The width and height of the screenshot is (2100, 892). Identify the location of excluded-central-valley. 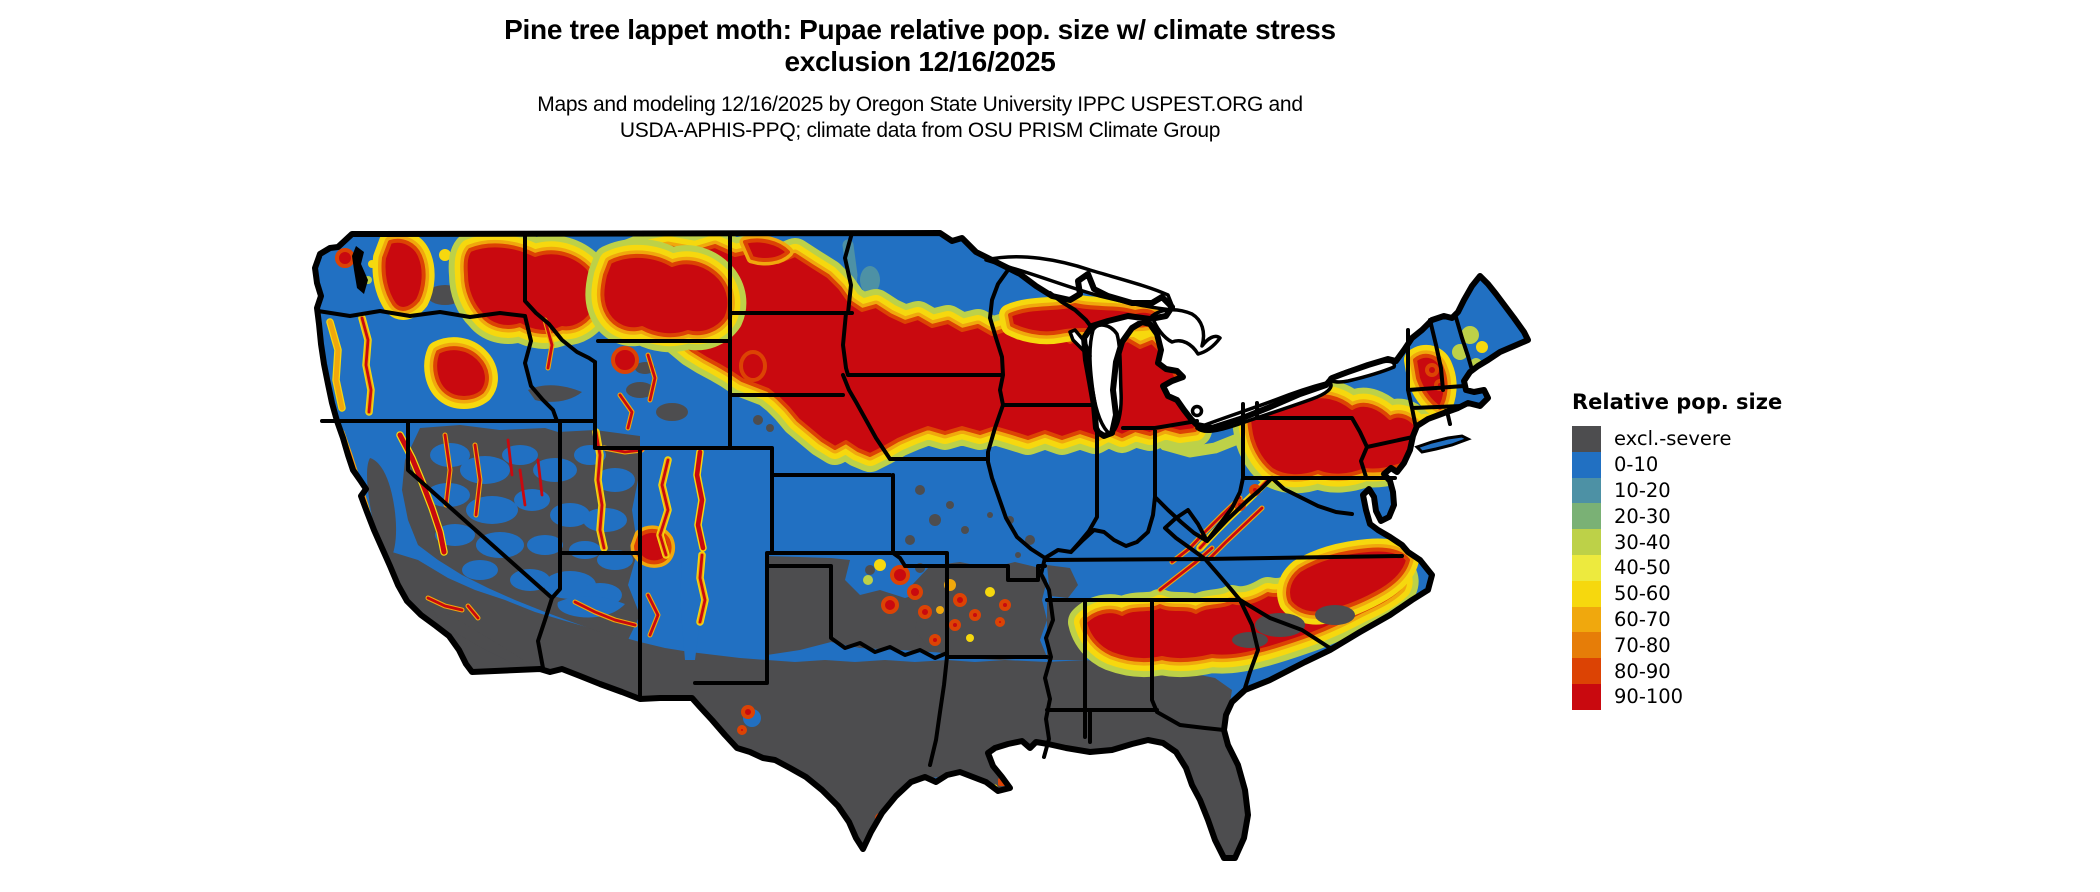
(382, 509).